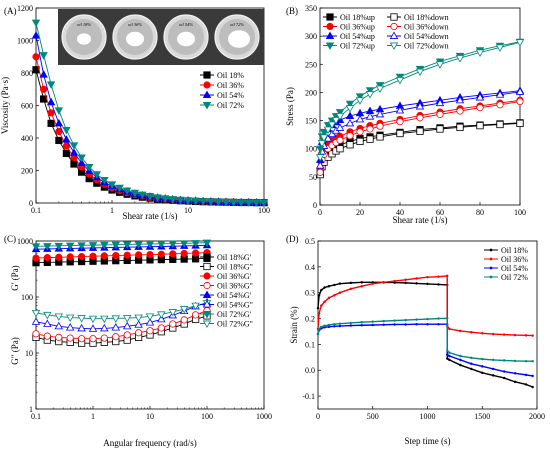 This screenshot has height=451, width=550. I want to click on dish-label: oil 18%, so click(84, 24).